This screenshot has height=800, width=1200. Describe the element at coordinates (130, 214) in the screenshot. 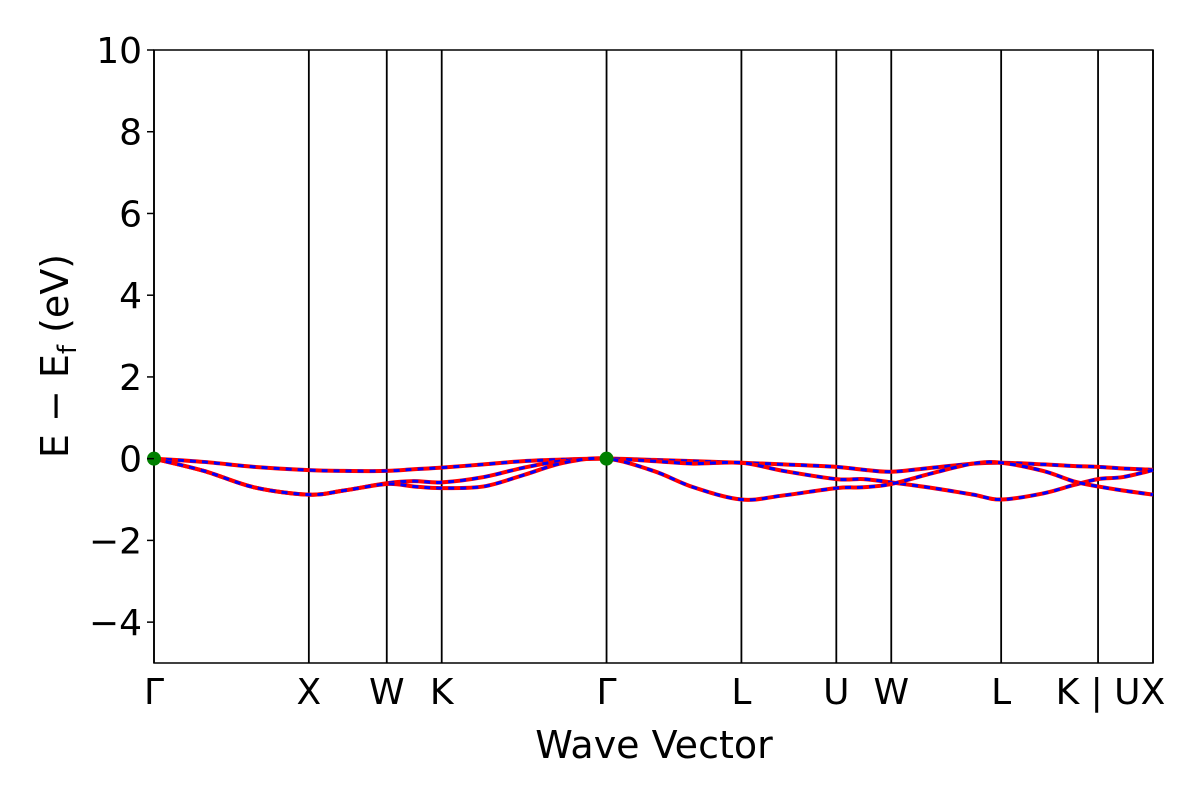

I see `y-tick-label: 6` at that location.